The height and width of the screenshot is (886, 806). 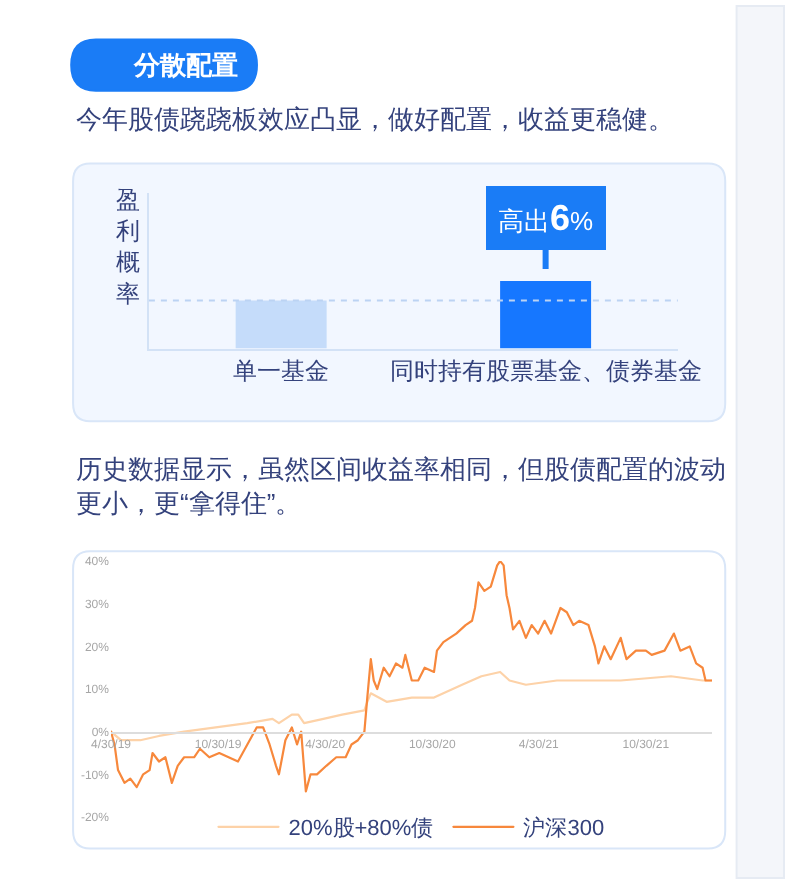 What do you see at coordinates (128, 247) in the screenshot?
I see `y-axis-title: 盈利概率` at bounding box center [128, 247].